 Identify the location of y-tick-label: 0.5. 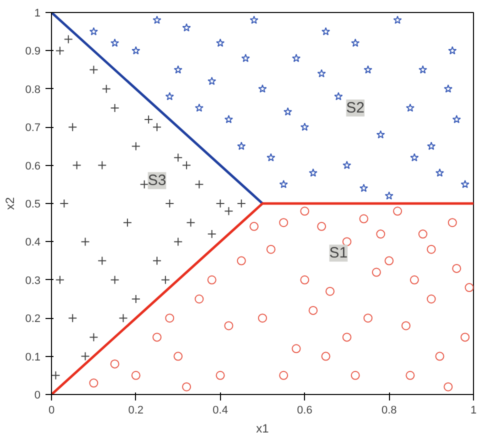
(33, 204).